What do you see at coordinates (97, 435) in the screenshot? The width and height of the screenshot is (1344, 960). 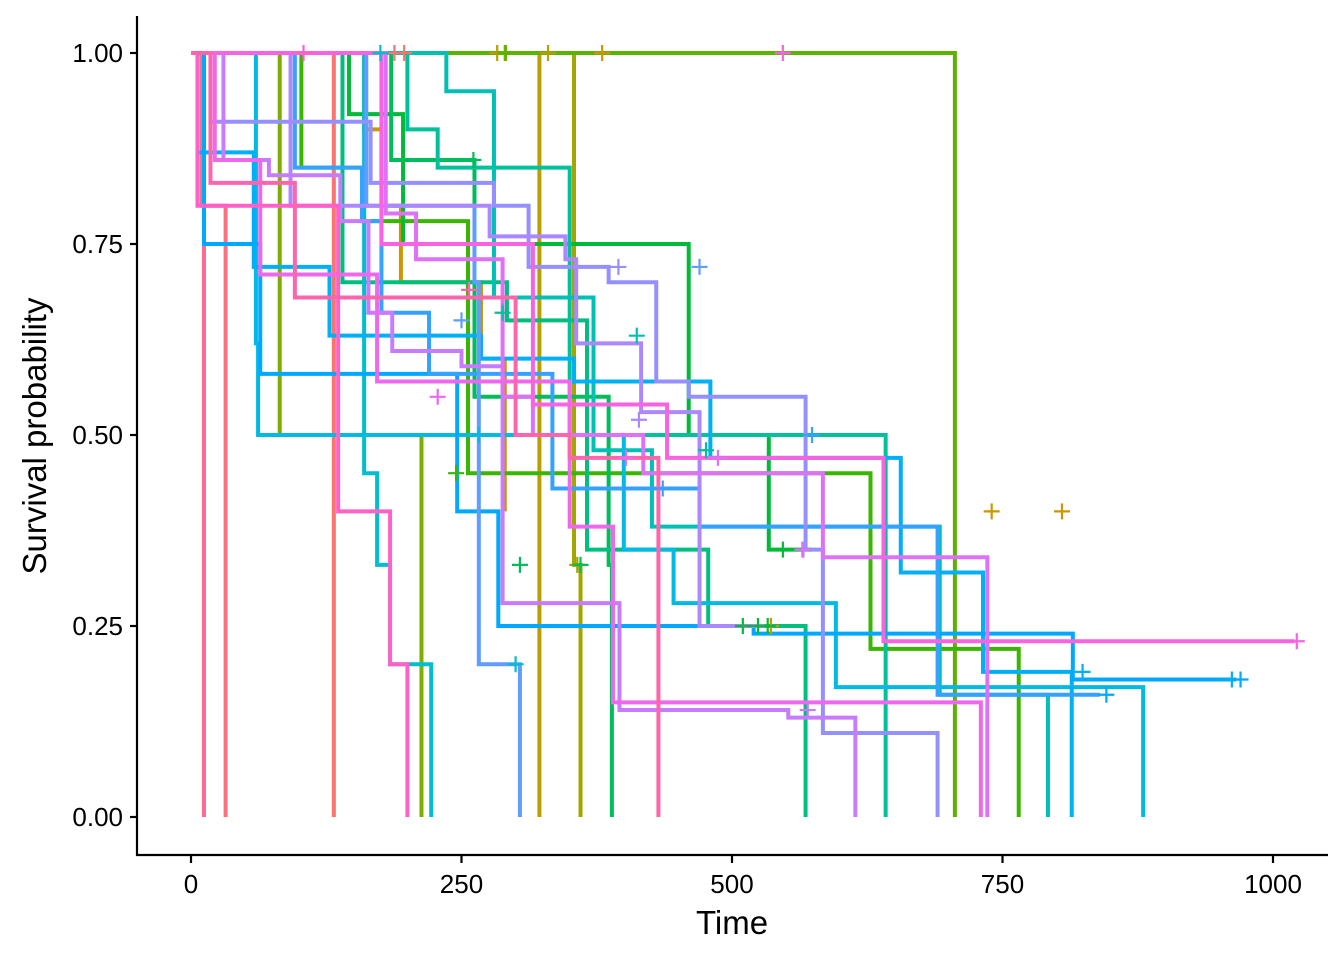 I see `y-tick-label: 0.50` at bounding box center [97, 435].